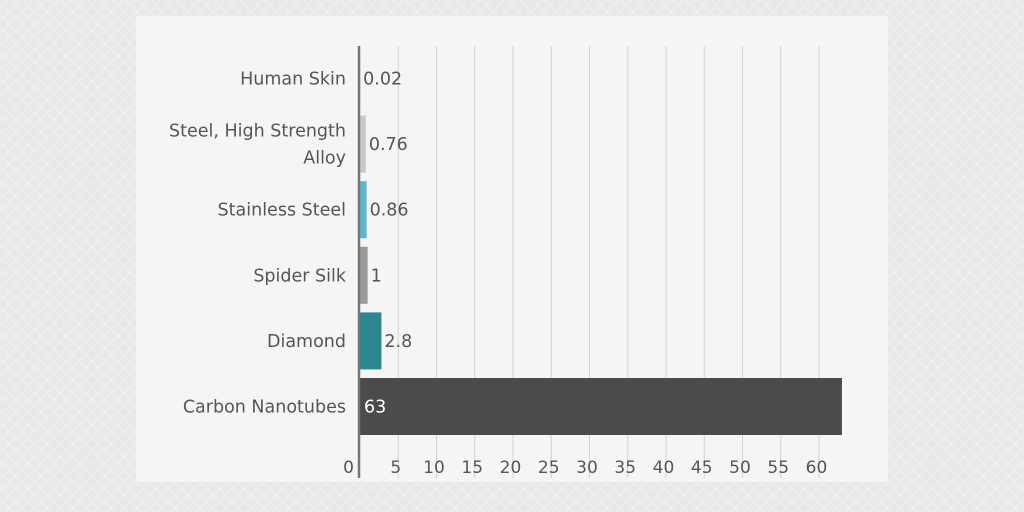 Image resolution: width=1024 pixels, height=512 pixels. What do you see at coordinates (625, 468) in the screenshot?
I see `x-tick-label: 35` at bounding box center [625, 468].